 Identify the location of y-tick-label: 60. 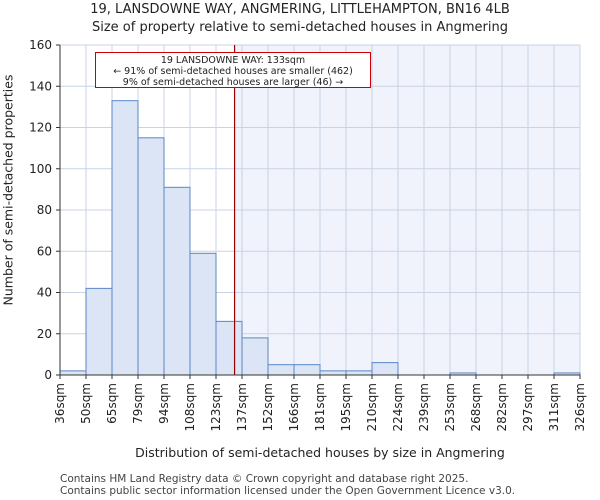
(44, 251).